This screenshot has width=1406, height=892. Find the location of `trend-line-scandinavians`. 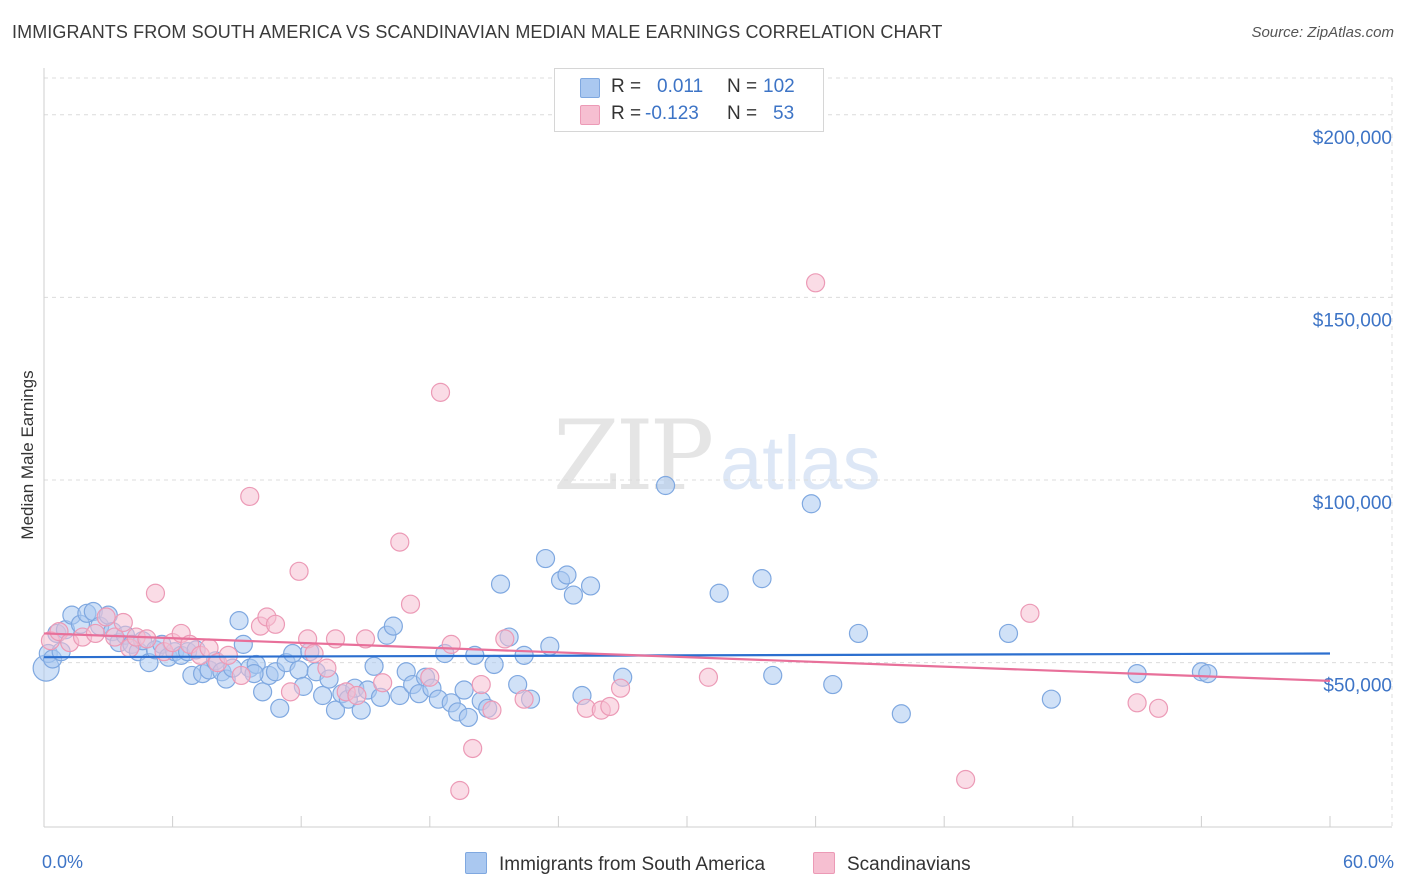

trend-line-scandinavians is located at coordinates (687, 657).